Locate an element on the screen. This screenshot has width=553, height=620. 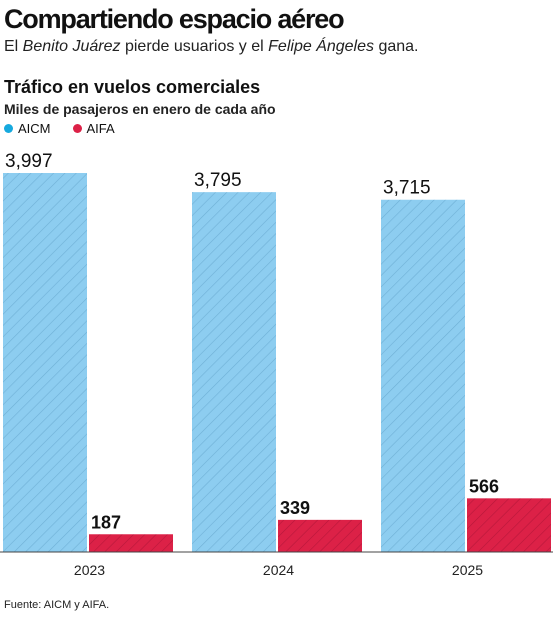
dek-part: El is located at coordinates (13, 46).